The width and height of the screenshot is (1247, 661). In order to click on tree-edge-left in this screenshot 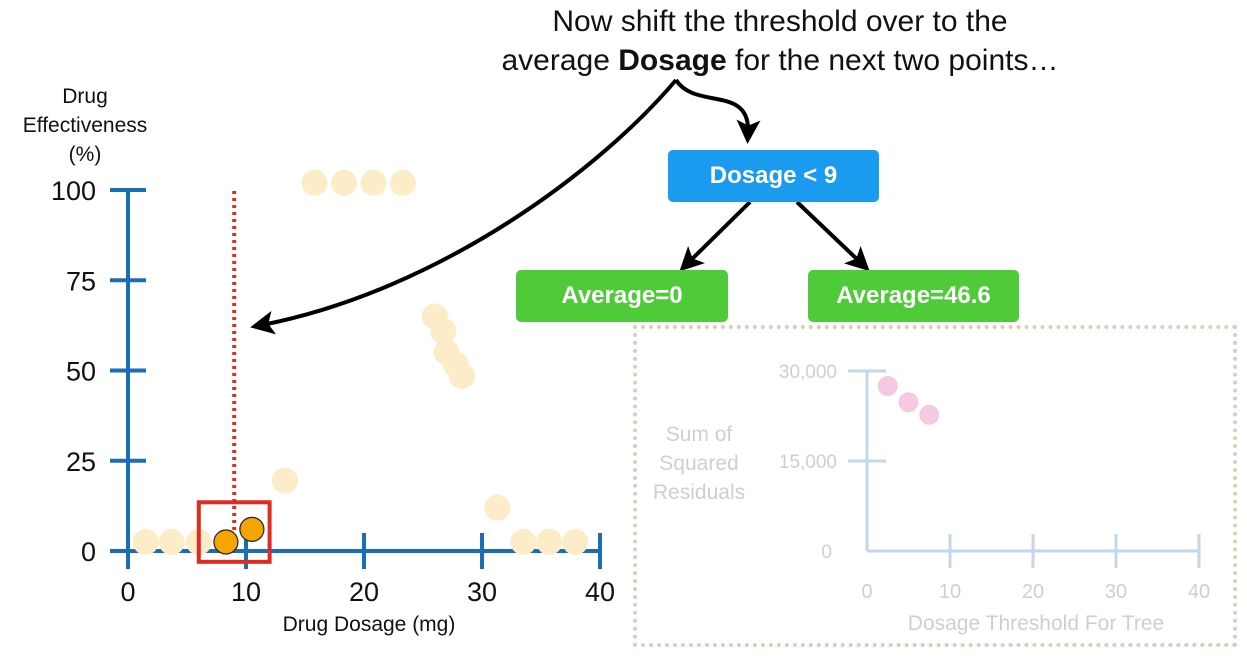, I will do `click(715, 236)`.